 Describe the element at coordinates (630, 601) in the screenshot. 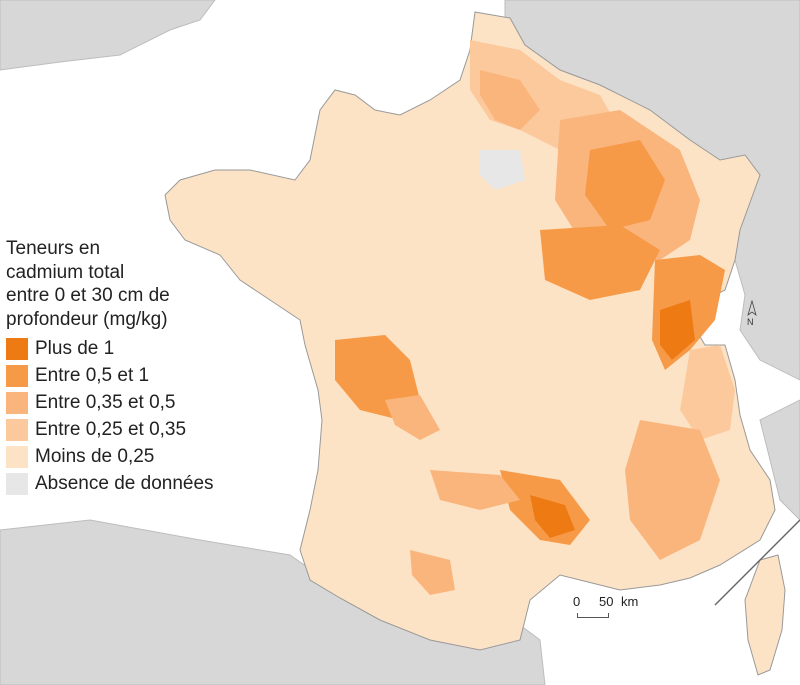

I see `scale-unit-label: km` at that location.